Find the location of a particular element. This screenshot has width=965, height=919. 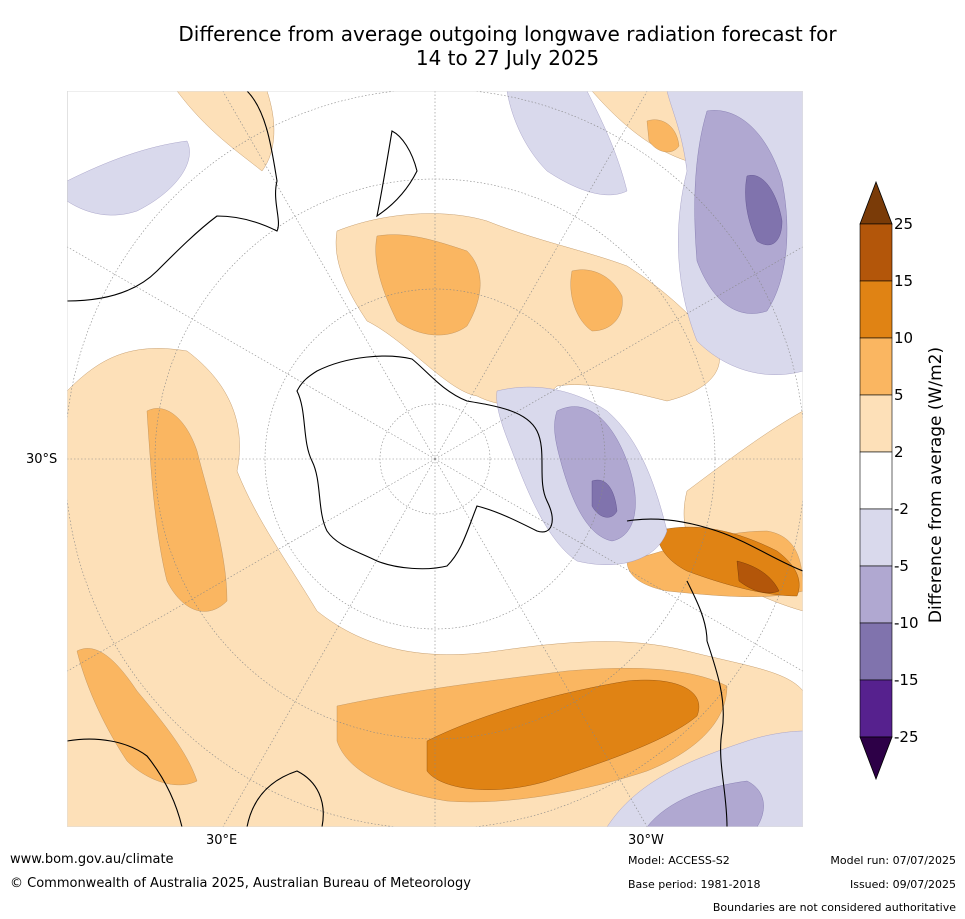

base-period: Base period: 1981-2018 is located at coordinates (694, 884).